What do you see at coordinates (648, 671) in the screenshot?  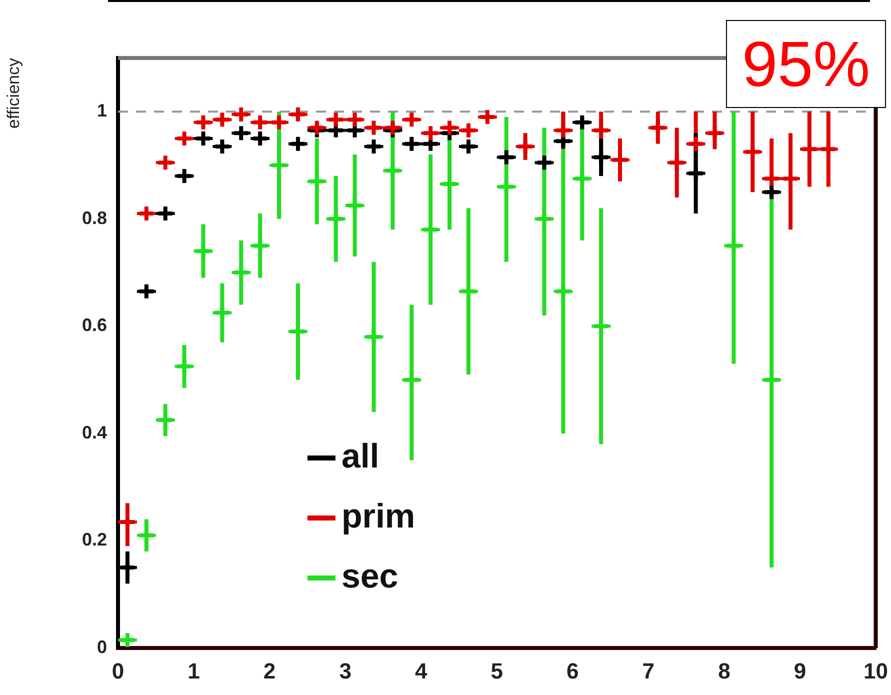 I see `x-tick-label: 7` at bounding box center [648, 671].